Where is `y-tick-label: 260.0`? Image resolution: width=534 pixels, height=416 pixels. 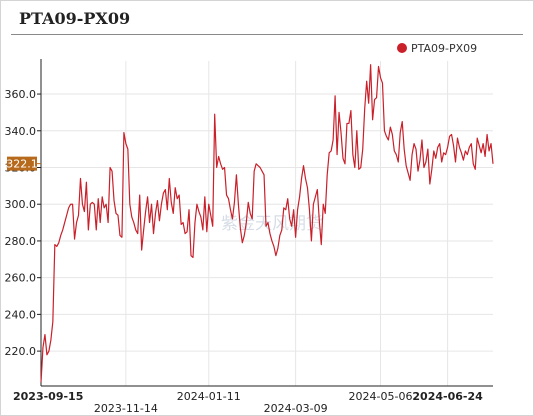
y-tick-label: 260.0 is located at coordinates (21, 278).